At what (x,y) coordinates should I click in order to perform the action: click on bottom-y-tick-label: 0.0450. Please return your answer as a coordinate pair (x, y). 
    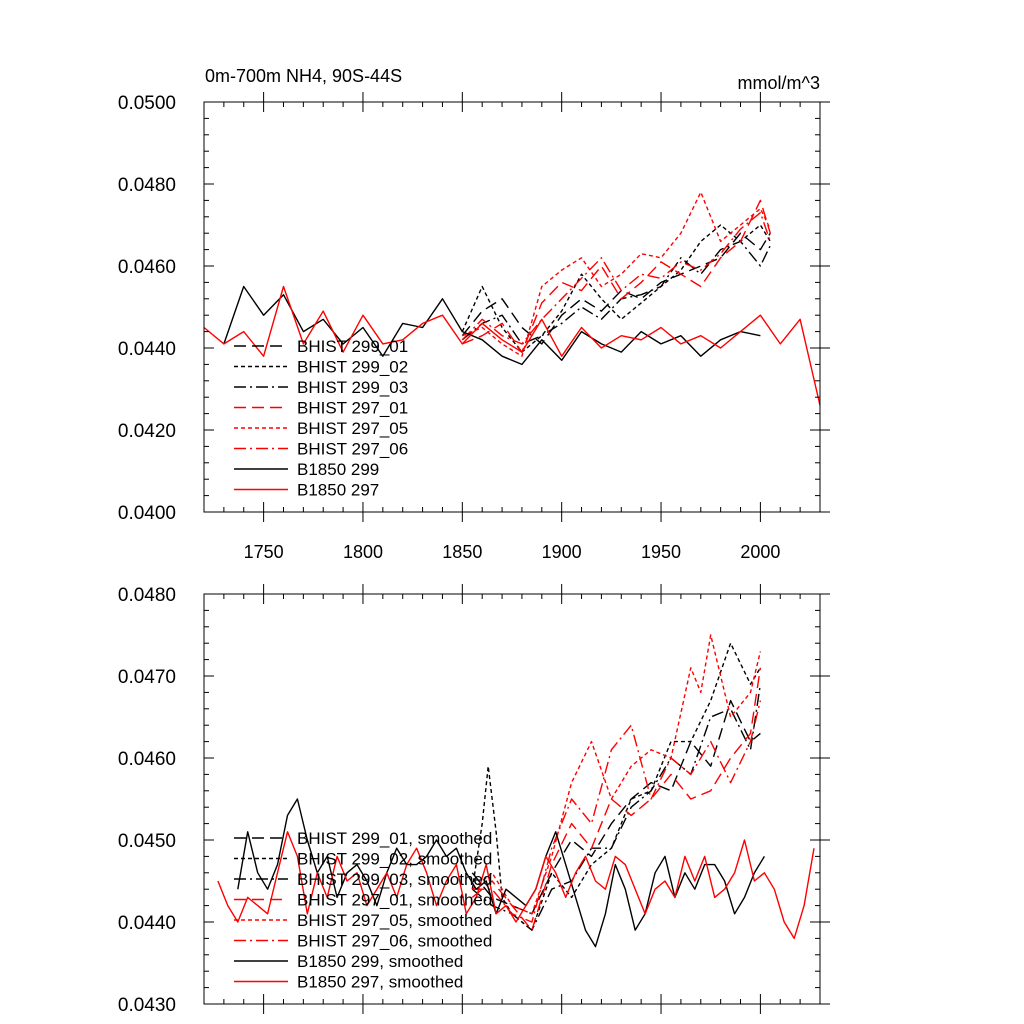
    Looking at the image, I should click on (147, 841).